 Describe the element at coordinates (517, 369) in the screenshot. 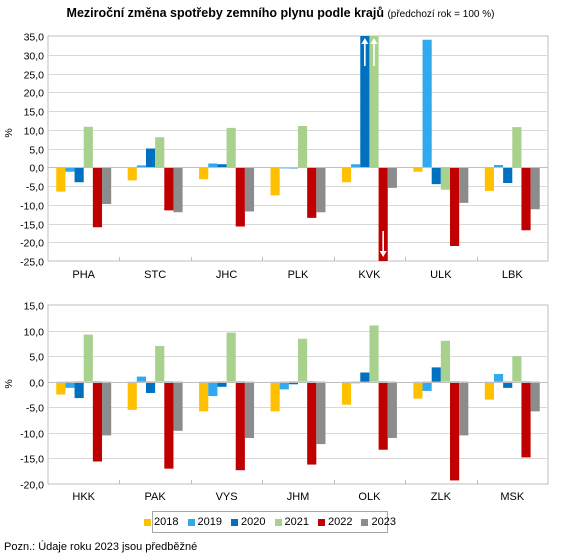

I see `bottom-bar-MSK-2021` at that location.